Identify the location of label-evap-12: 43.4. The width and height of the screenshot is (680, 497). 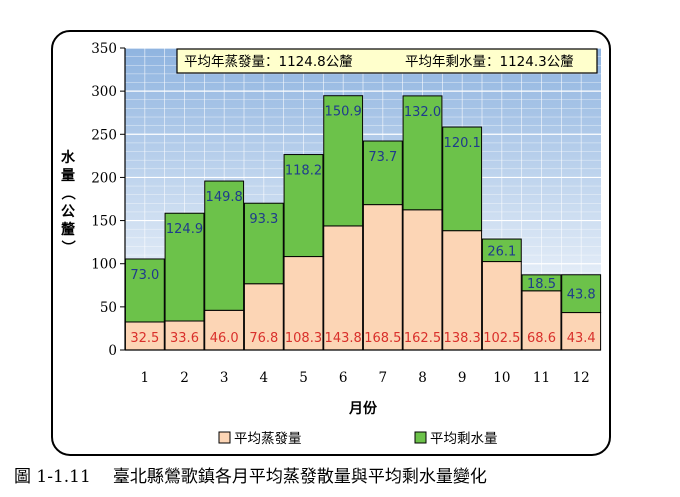
(581, 338).